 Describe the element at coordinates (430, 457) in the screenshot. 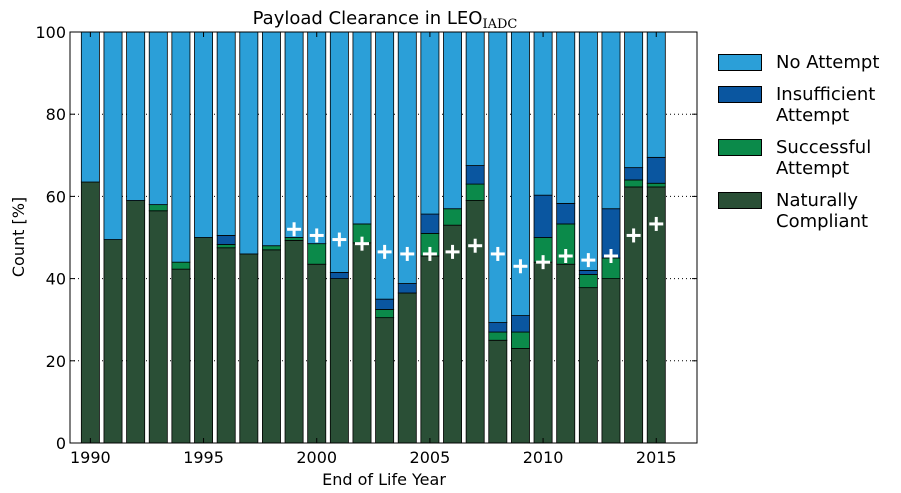

I see `x-tick-label: 2005` at that location.